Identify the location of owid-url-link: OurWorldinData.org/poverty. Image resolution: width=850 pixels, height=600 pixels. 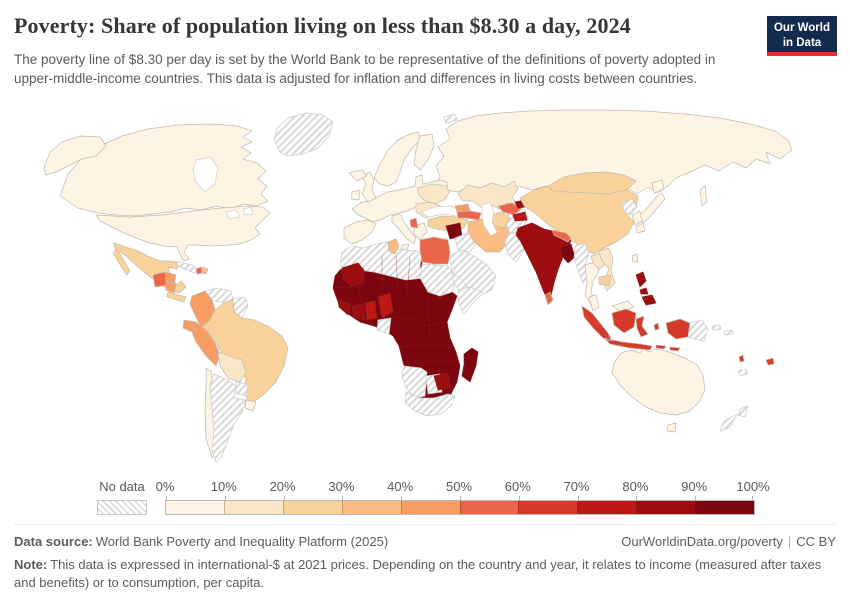
(702, 541).